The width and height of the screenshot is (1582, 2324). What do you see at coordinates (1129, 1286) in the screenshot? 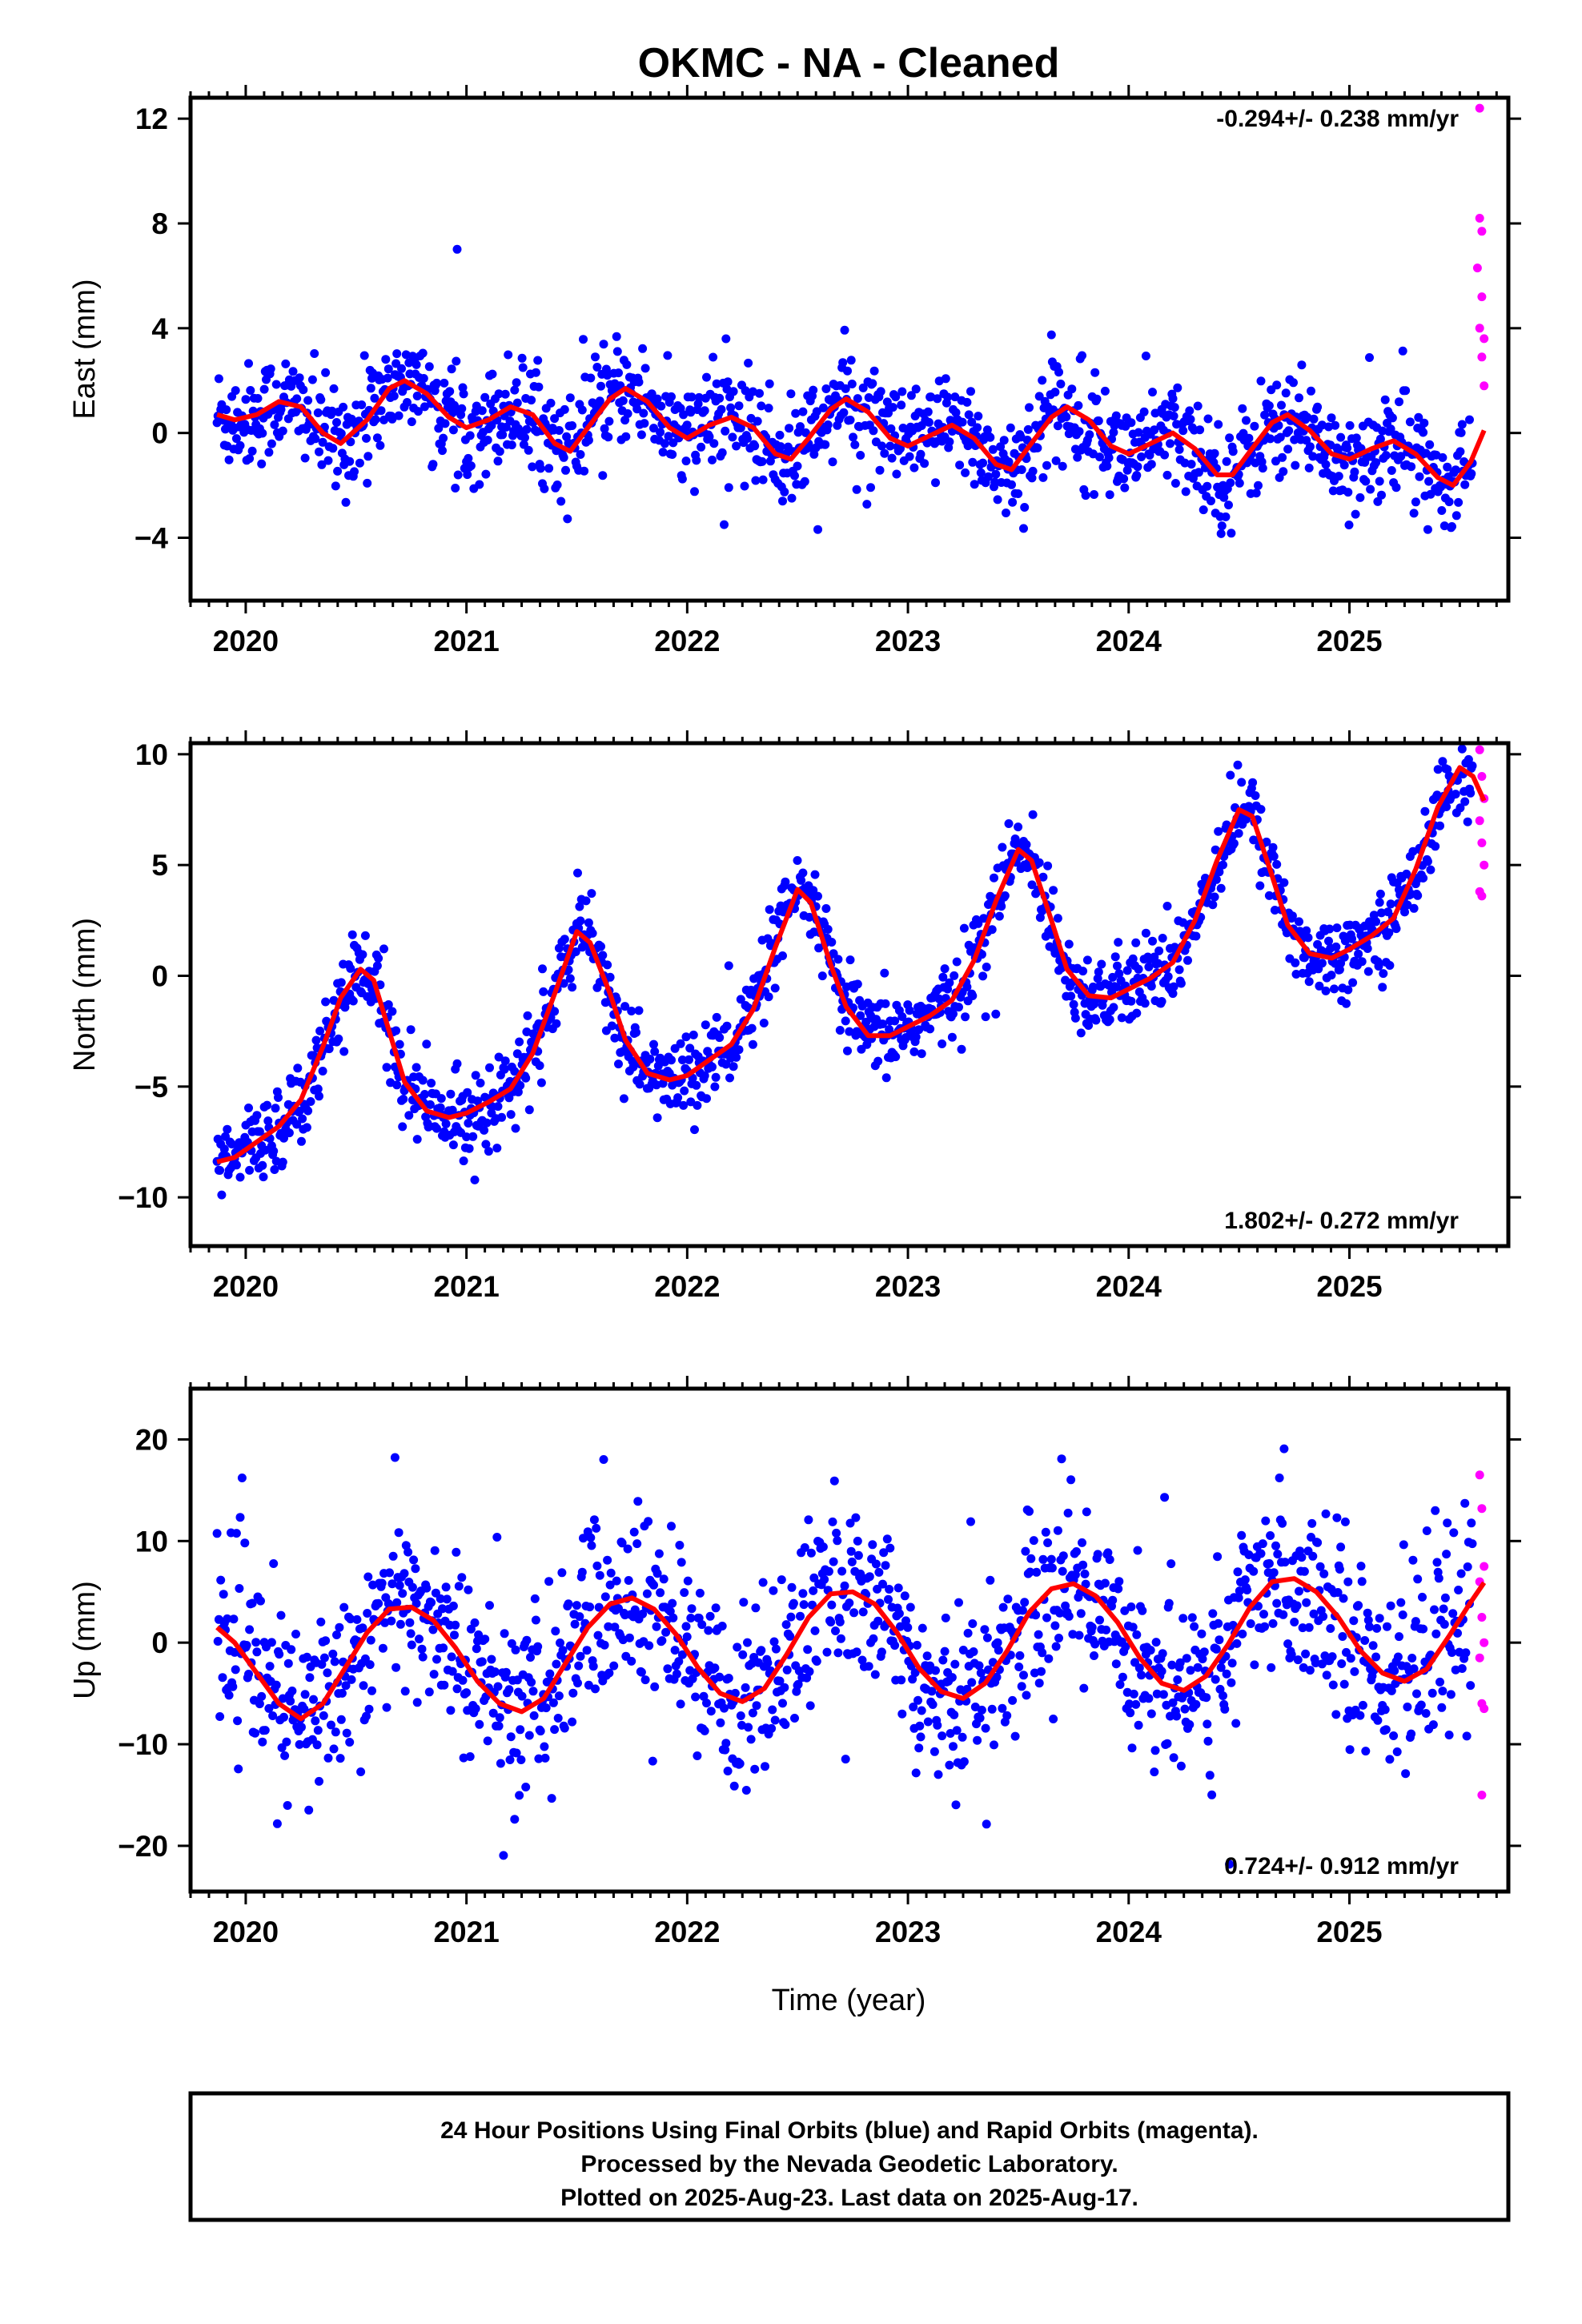
I see `x-tick-label: 2024` at bounding box center [1129, 1286].